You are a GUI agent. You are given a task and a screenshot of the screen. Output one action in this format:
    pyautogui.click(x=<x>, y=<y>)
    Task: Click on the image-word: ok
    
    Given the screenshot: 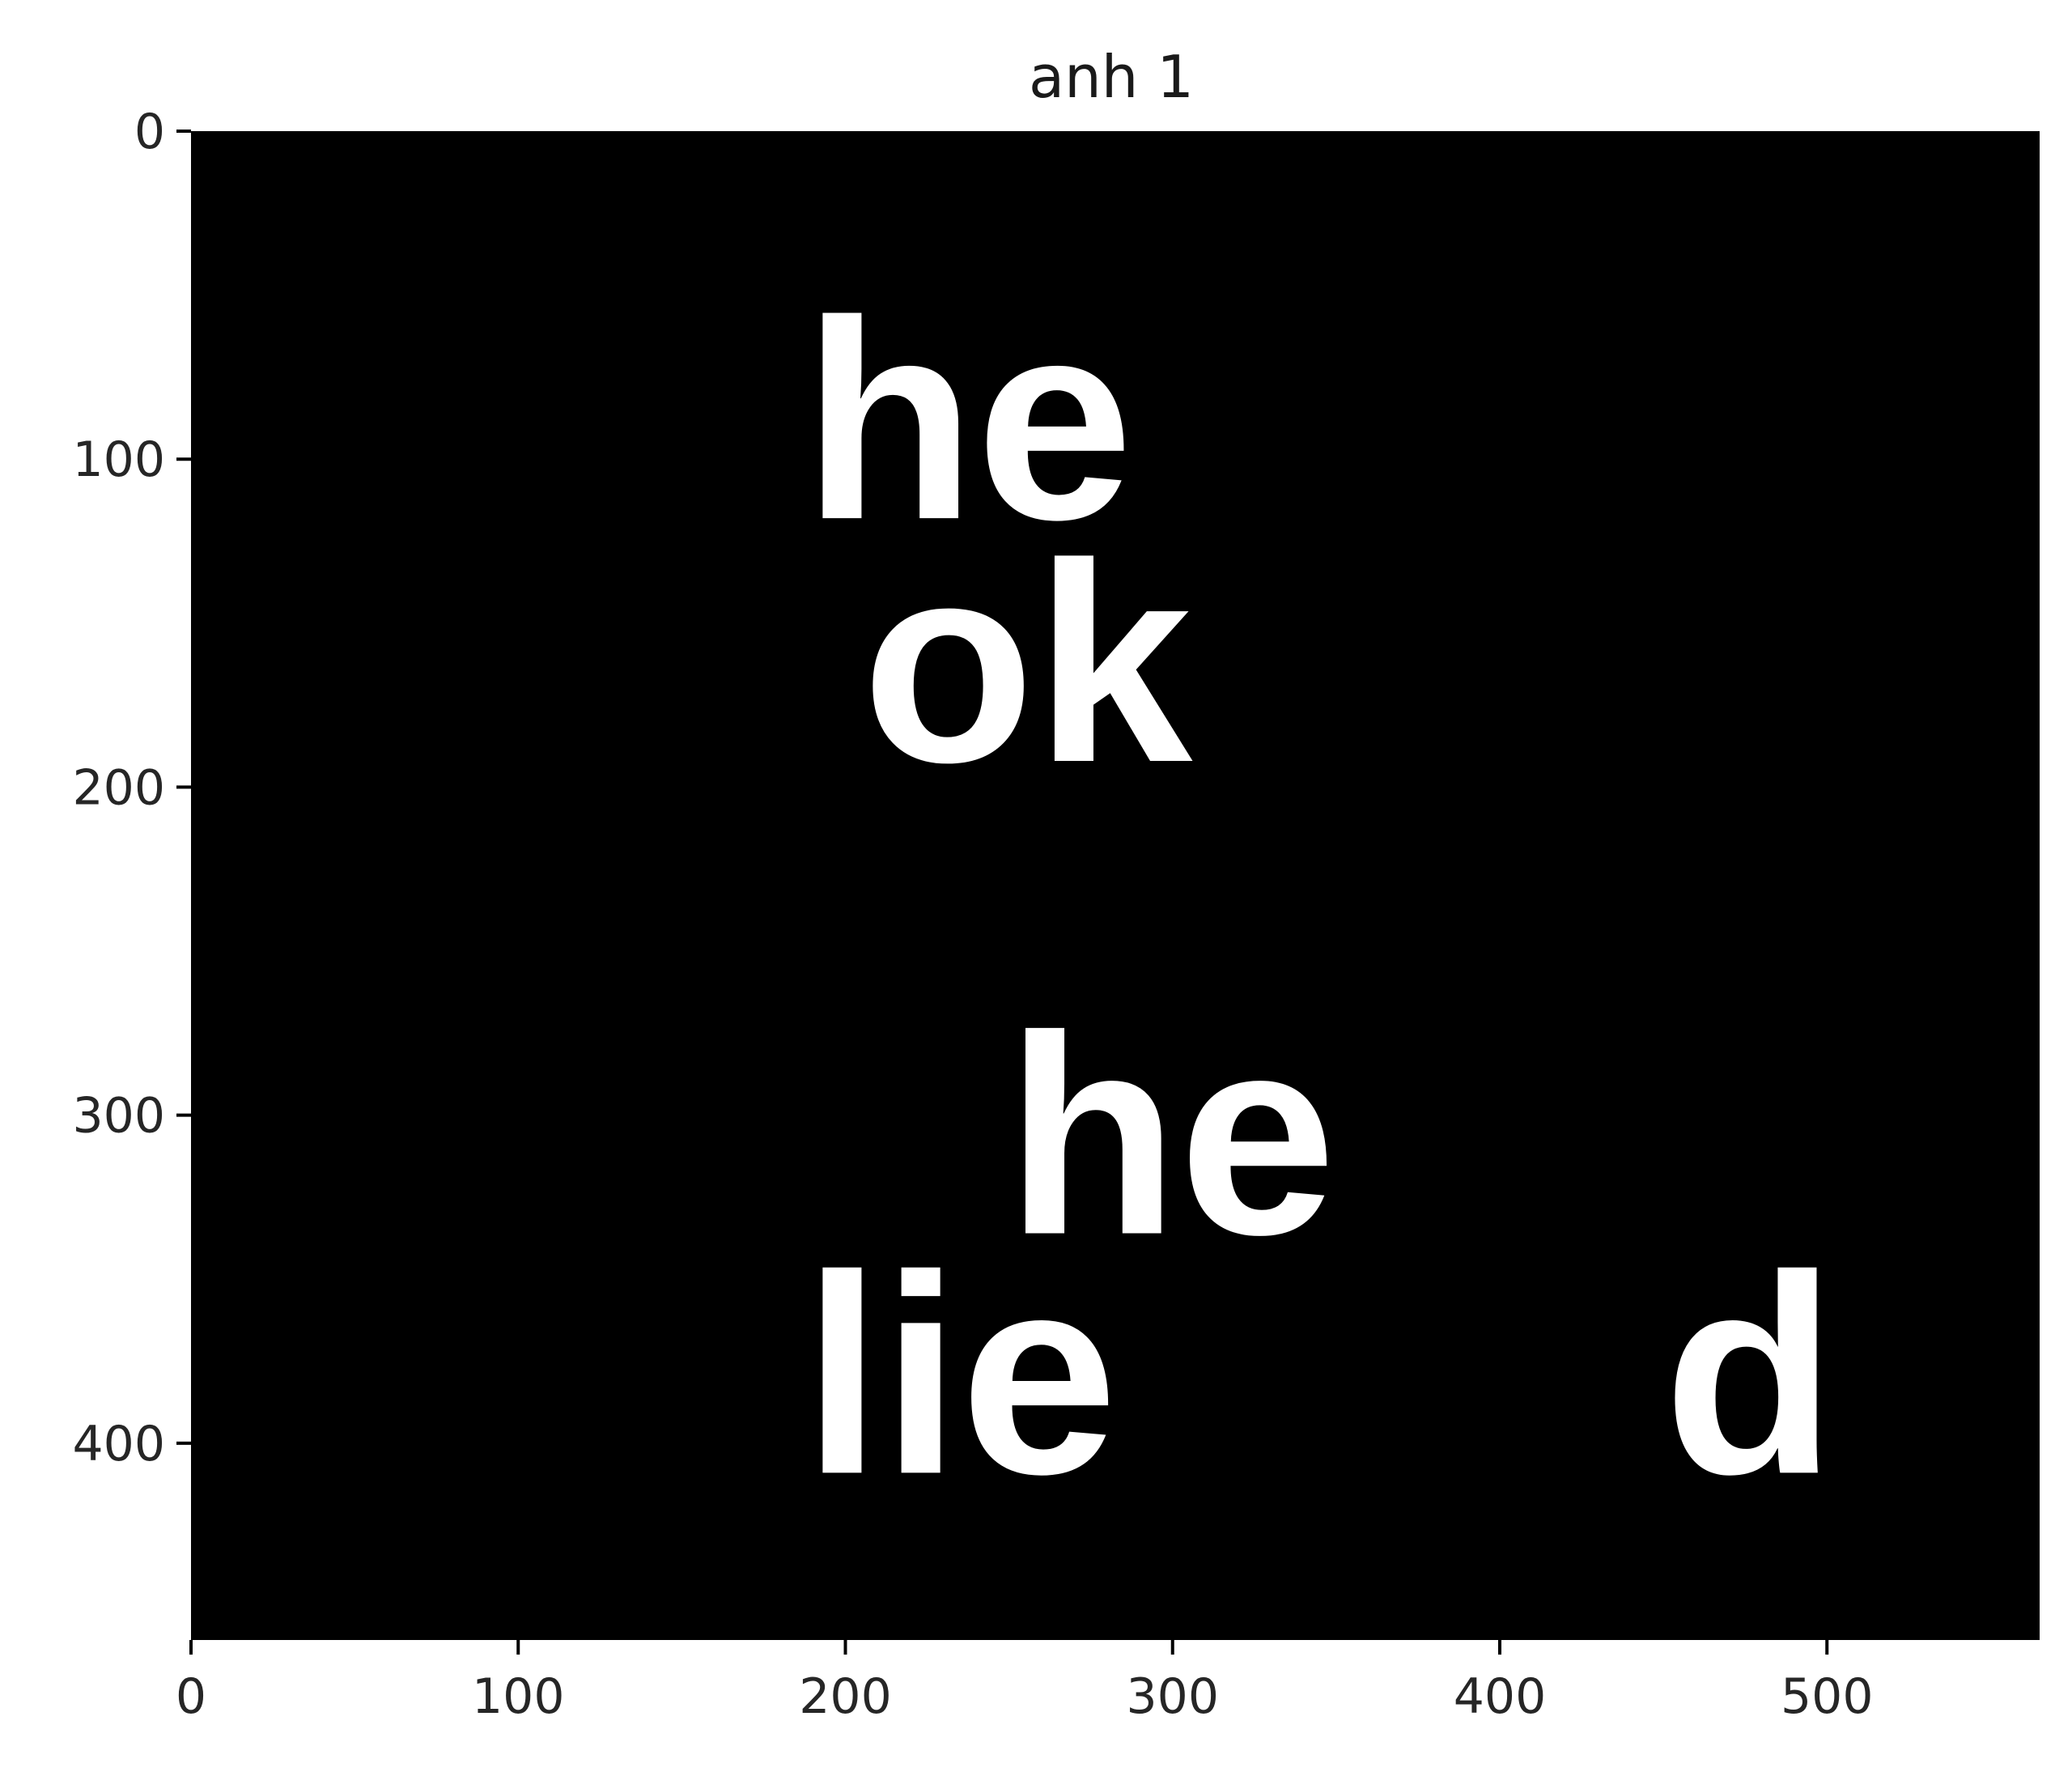 What is the action you would take?
    pyautogui.click(x=1028, y=663)
    